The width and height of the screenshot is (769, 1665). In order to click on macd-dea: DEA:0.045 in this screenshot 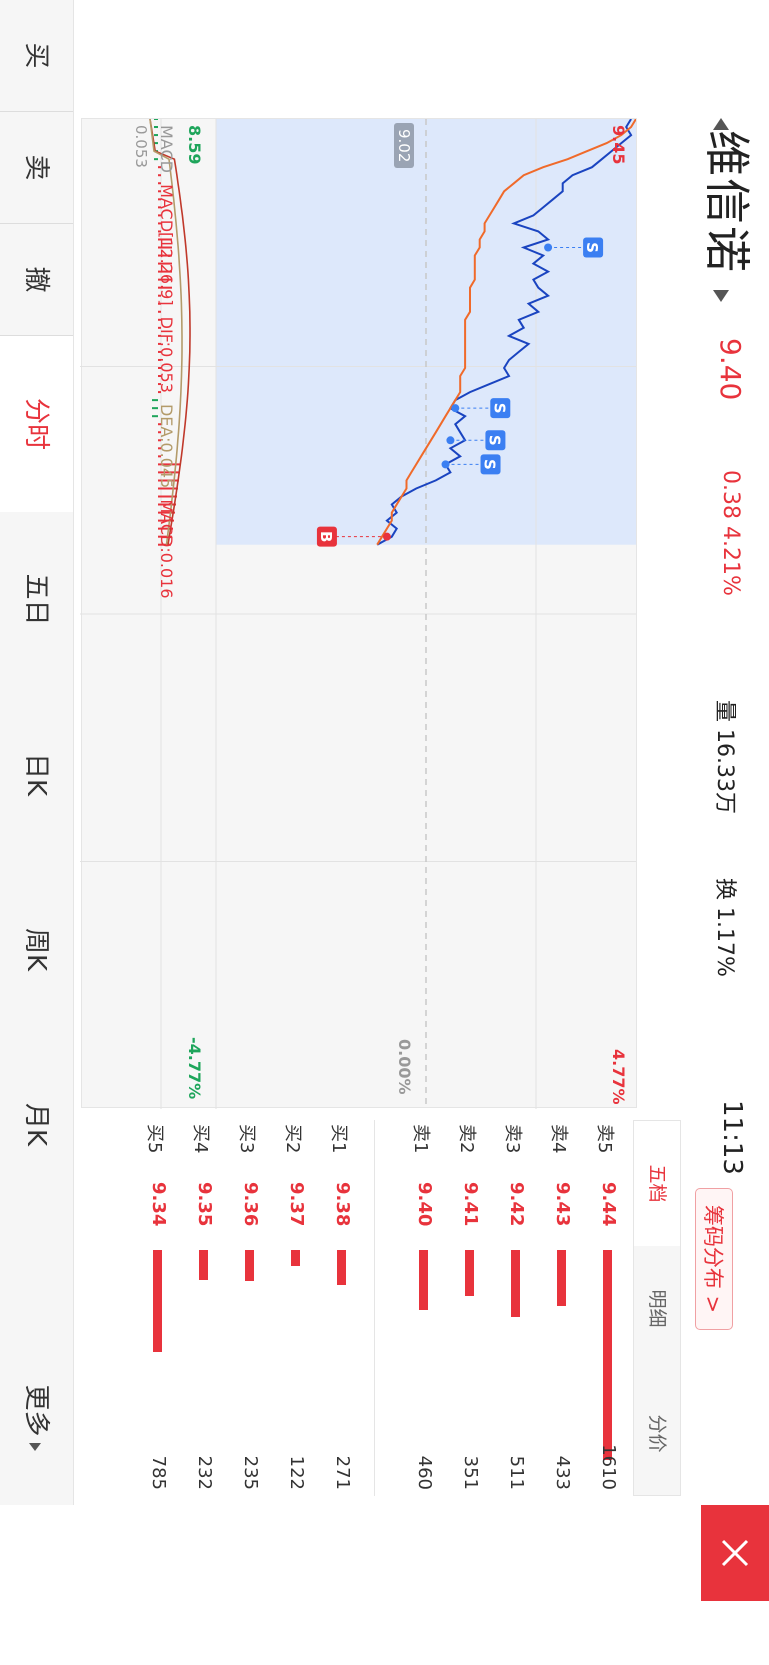, I will do `click(166, 446)`.